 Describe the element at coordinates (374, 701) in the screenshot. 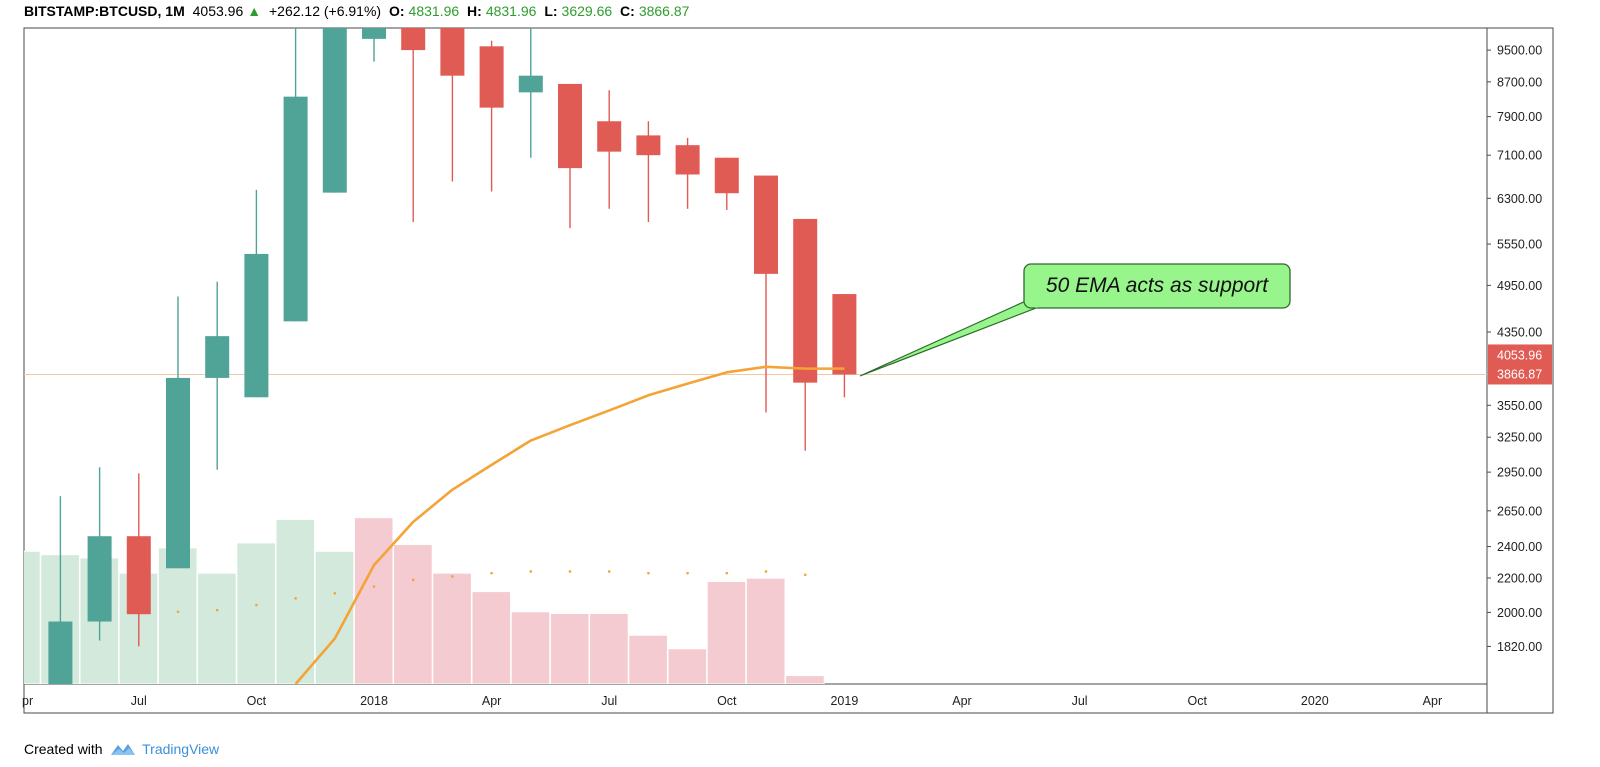

I see `x-tick-label: 2018` at that location.